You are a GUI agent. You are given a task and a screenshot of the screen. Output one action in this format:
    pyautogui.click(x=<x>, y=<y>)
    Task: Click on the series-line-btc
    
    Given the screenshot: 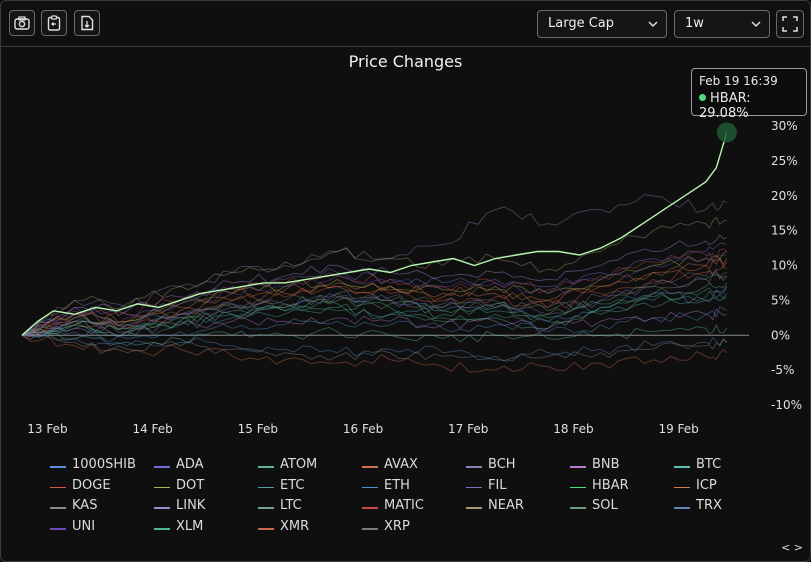 What is the action you would take?
    pyautogui.click(x=374, y=334)
    